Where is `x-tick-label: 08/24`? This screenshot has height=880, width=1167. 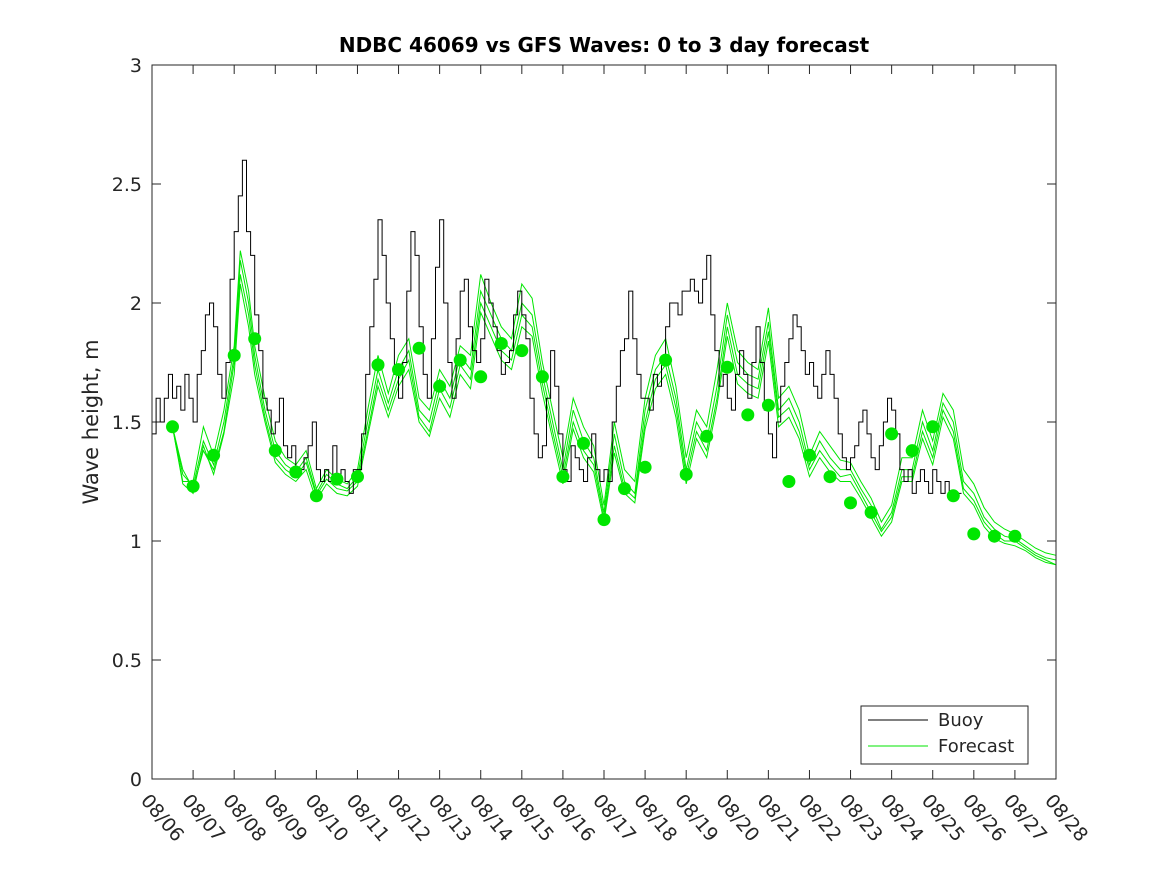 x-tick-label: 08/24 is located at coordinates (902, 818).